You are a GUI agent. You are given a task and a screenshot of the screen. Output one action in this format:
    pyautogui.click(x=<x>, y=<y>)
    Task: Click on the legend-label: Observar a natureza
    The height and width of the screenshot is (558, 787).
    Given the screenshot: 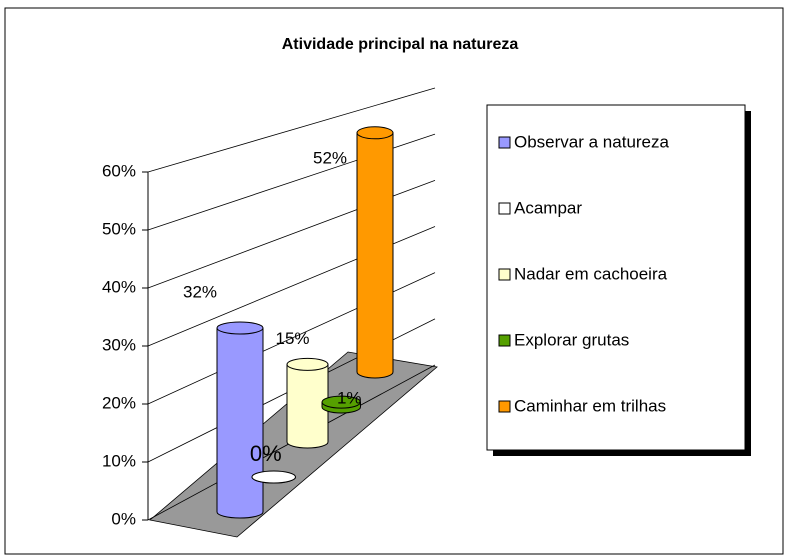 What is the action you would take?
    pyautogui.click(x=592, y=141)
    